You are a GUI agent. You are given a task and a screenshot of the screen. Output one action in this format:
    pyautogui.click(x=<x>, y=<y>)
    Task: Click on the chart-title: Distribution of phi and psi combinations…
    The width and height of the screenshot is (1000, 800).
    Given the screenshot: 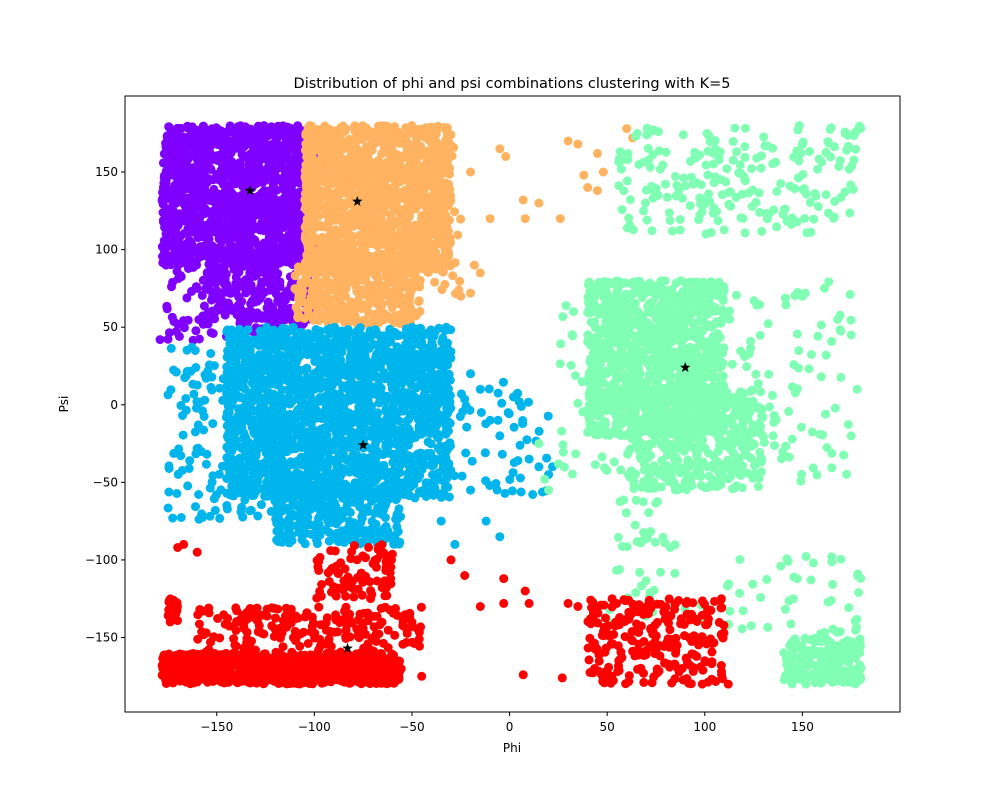 What is the action you would take?
    pyautogui.click(x=512, y=84)
    